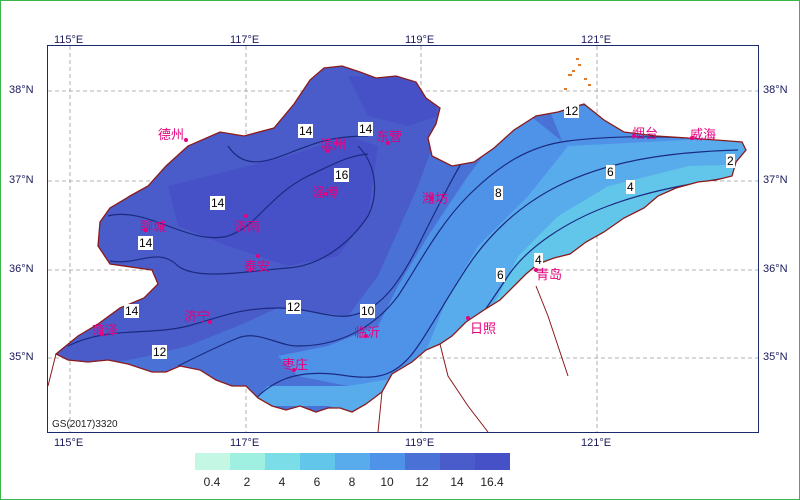 This screenshot has width=800, height=500. Describe the element at coordinates (420, 40) in the screenshot. I see `lon-tick-top: 119°E` at that location.